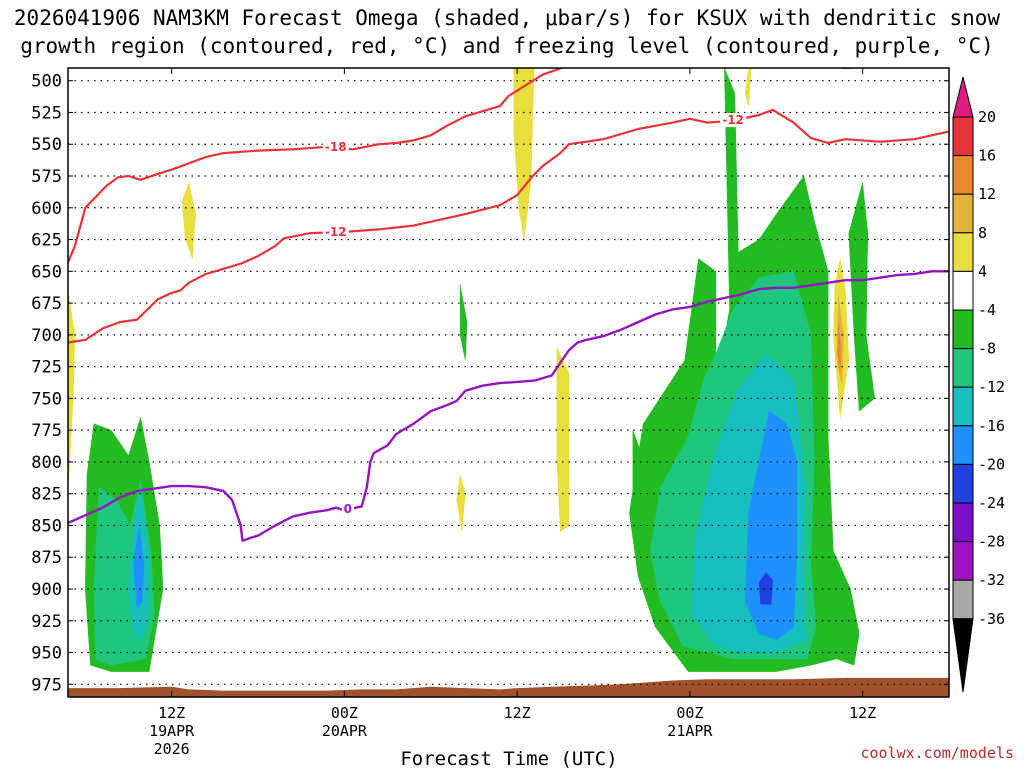 The image size is (1024, 768). I want to click on colorbar-label-12: -32, so click(991, 580).